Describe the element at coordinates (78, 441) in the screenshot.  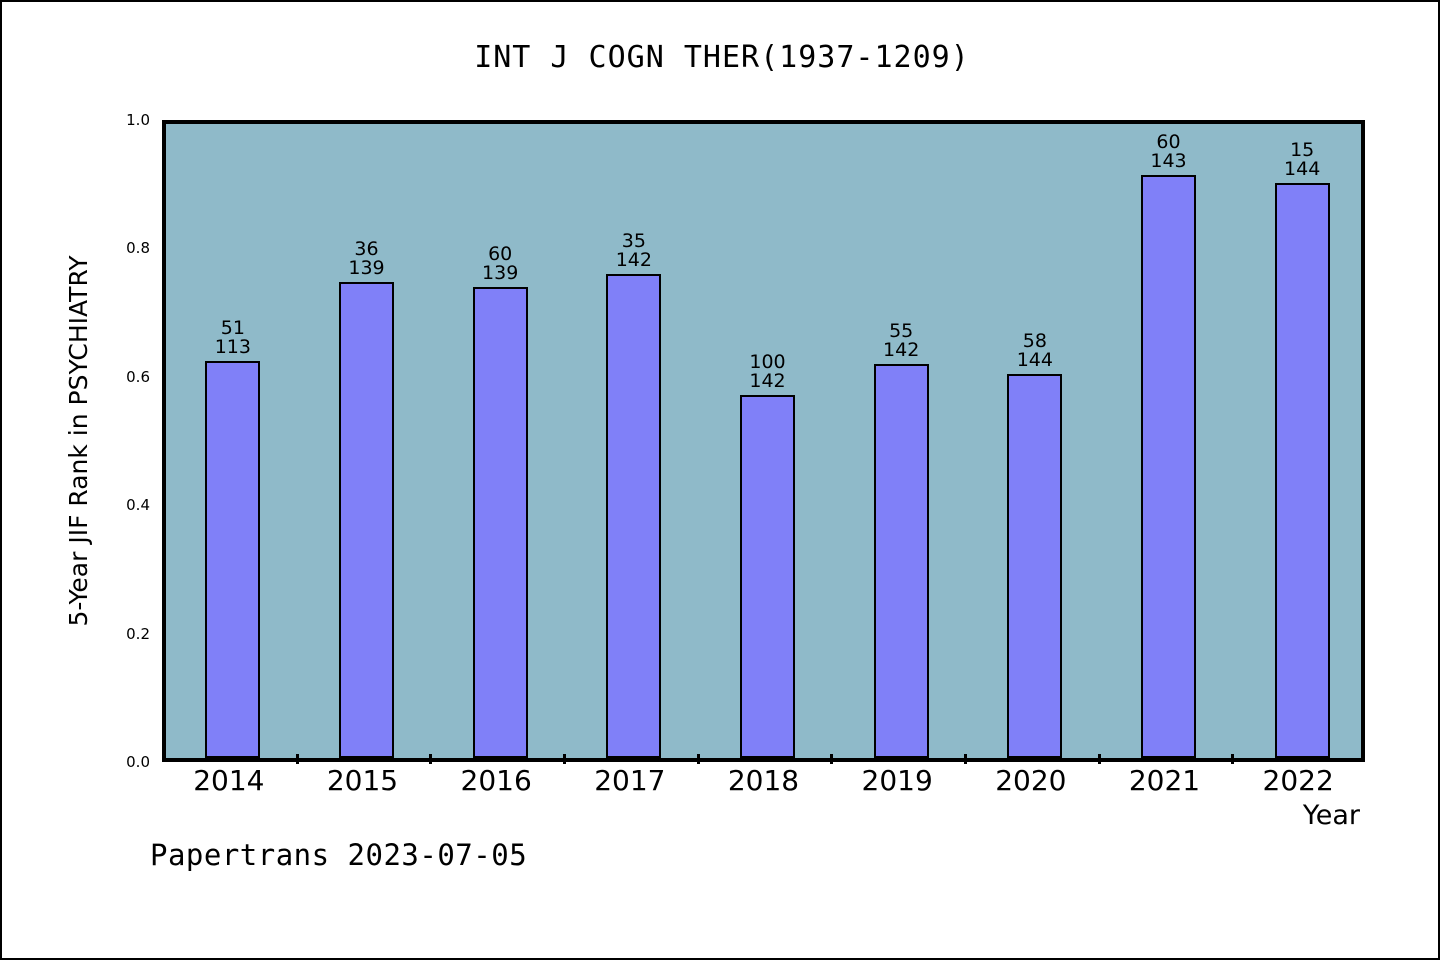
I see `y-axis-title: 5-Year JIF Rank in PSYCHIATRY` at that location.